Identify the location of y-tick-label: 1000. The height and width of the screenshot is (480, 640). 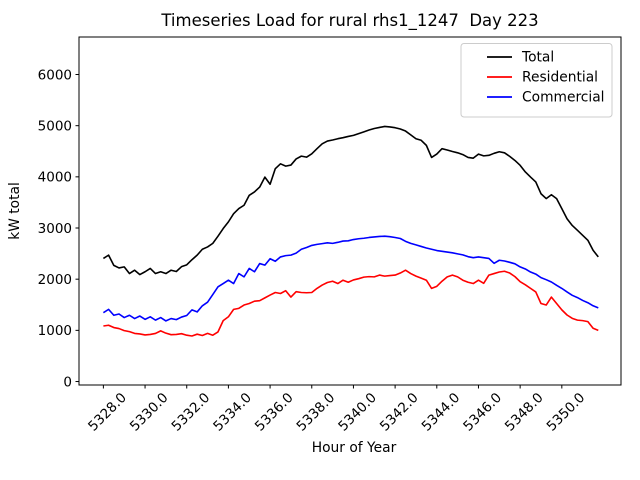
(55, 331).